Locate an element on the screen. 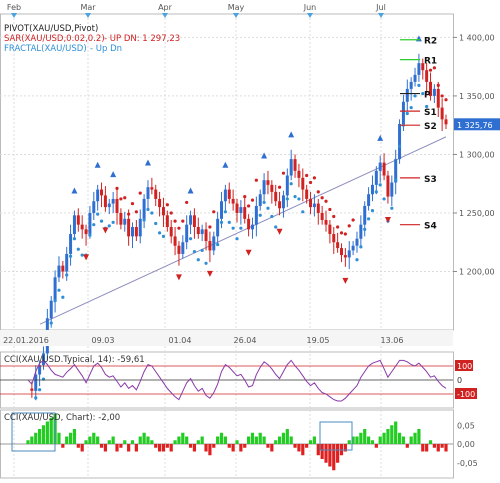  month-label: Jun is located at coordinates (310, 7).